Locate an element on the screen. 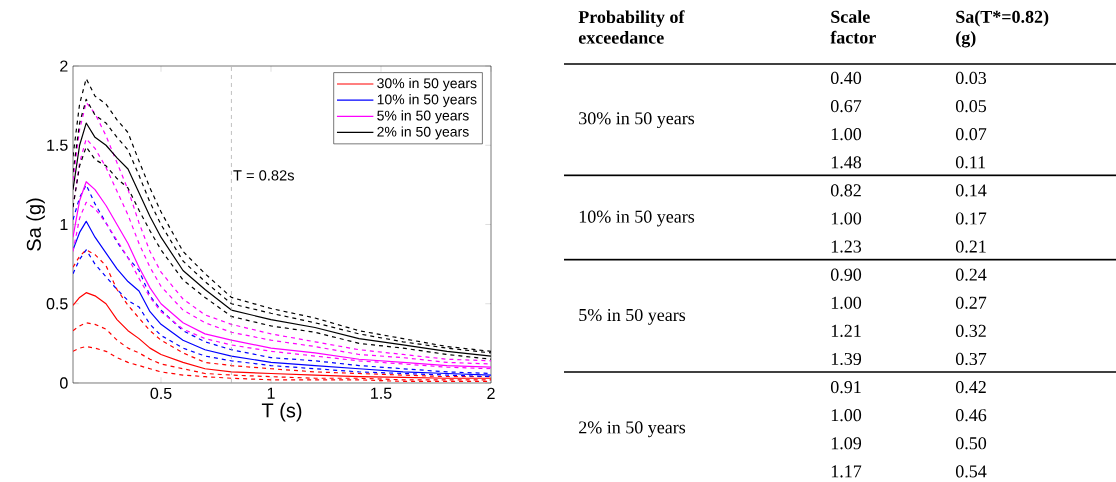 The width and height of the screenshot is (1116, 482). legend-label: 30% in 50 years is located at coordinates (427, 84).